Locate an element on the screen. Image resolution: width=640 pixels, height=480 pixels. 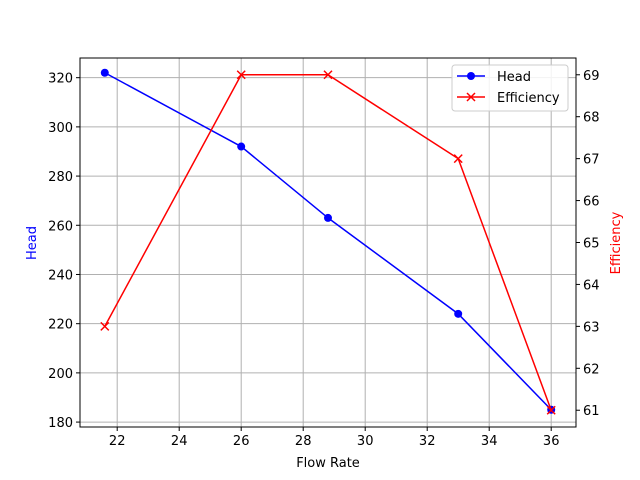
y2-tick-label: 64 is located at coordinates (591, 285).